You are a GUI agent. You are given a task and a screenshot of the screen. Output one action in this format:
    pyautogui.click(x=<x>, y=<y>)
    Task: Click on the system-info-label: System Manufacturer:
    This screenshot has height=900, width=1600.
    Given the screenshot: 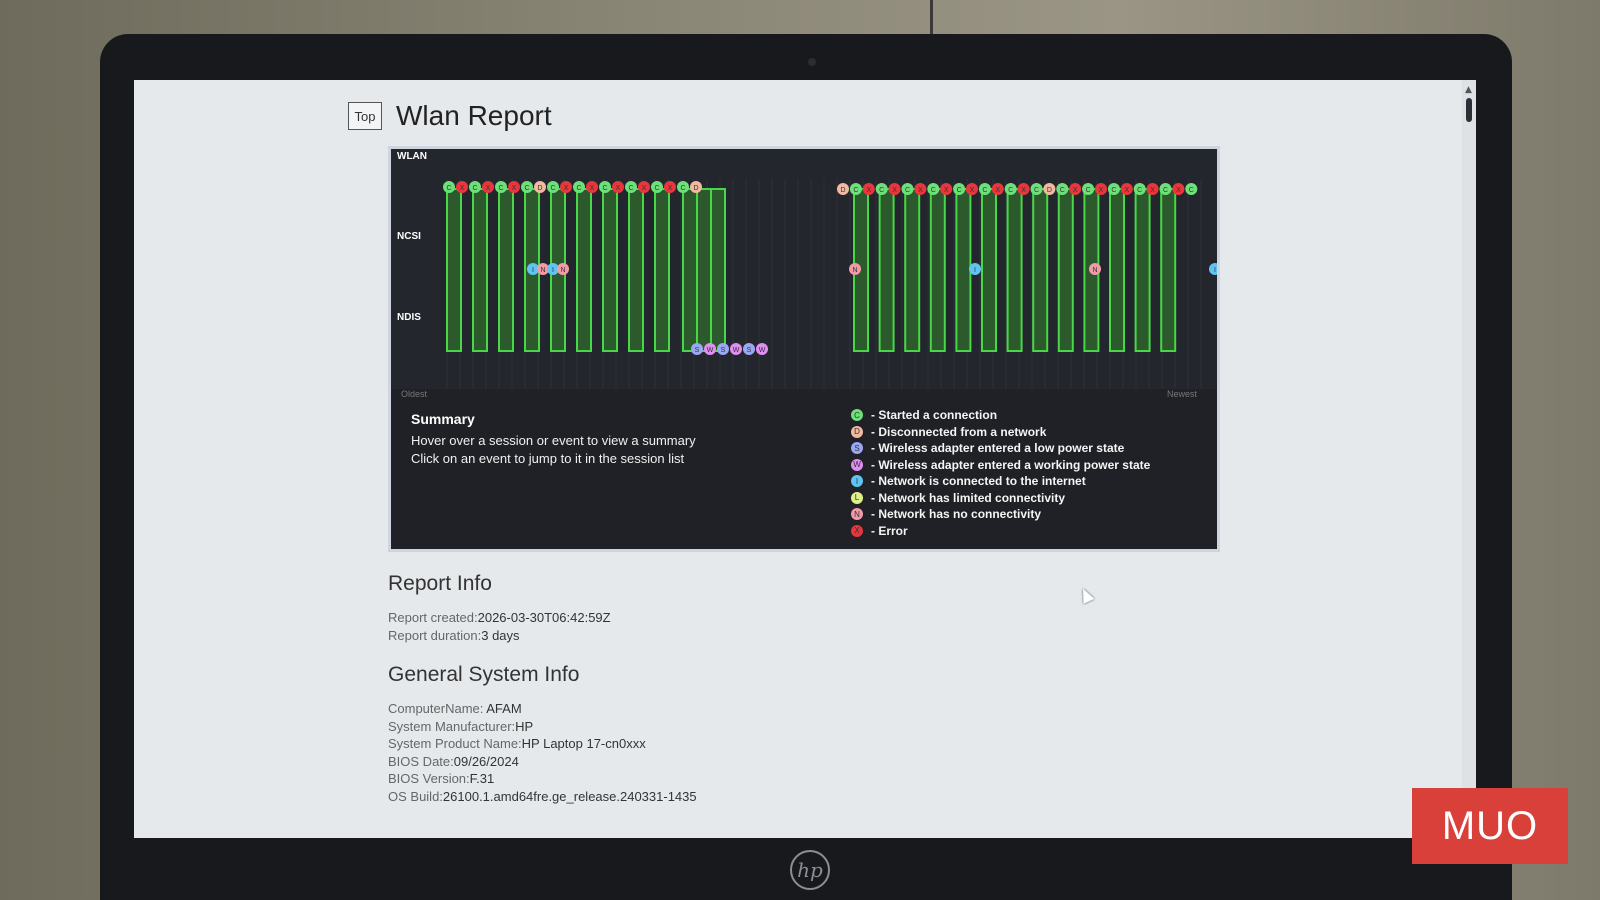 What is the action you would take?
    pyautogui.click(x=452, y=726)
    